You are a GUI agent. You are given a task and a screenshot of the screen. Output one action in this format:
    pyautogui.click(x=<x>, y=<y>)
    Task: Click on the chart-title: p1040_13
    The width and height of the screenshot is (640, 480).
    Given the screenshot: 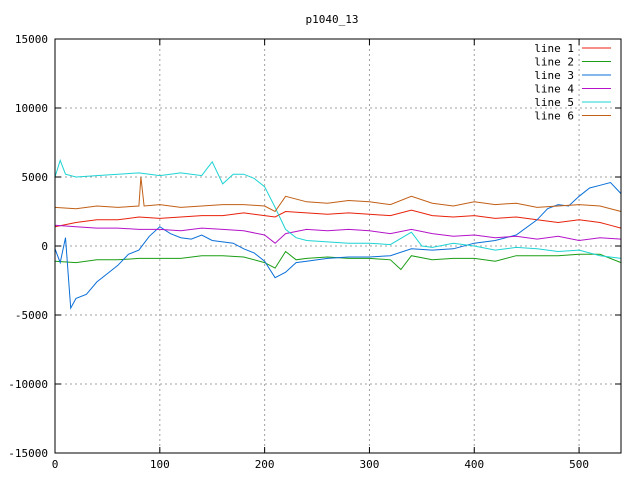 What is the action you would take?
    pyautogui.click(x=332, y=19)
    